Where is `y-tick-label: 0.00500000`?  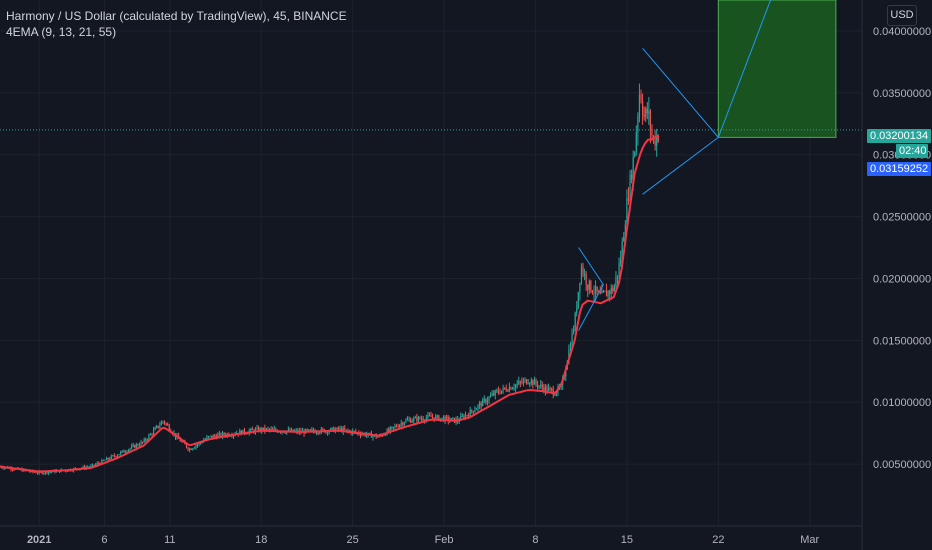 y-tick-label: 0.00500000 is located at coordinates (902, 465).